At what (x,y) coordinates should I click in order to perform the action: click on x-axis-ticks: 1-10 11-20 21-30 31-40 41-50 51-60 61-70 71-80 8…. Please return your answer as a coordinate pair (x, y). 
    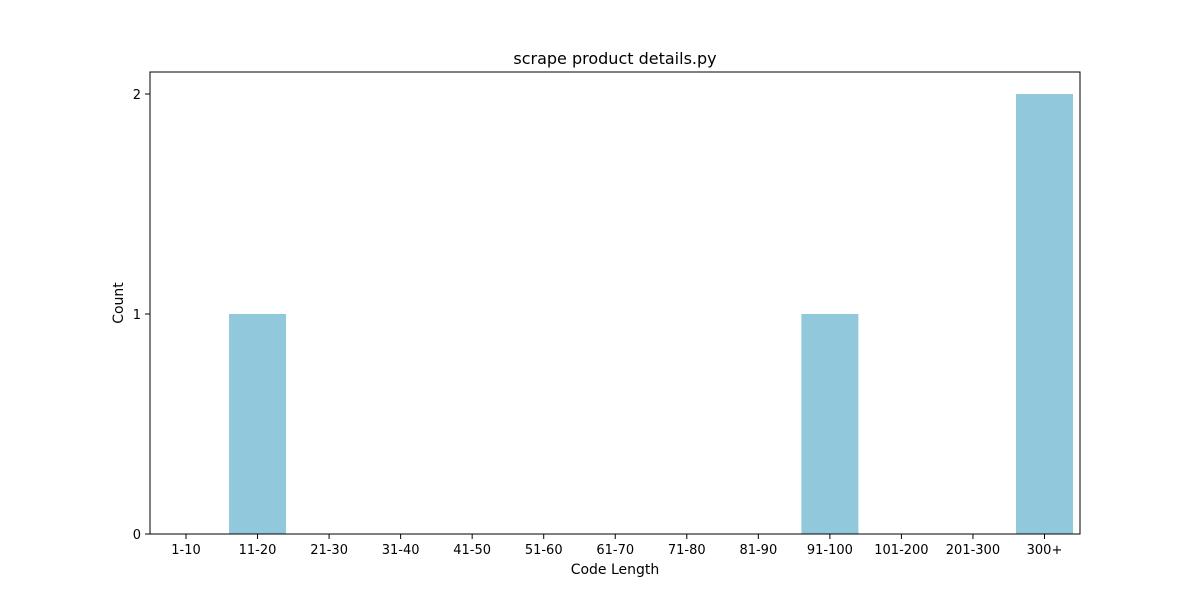
    Looking at the image, I should click on (616, 546).